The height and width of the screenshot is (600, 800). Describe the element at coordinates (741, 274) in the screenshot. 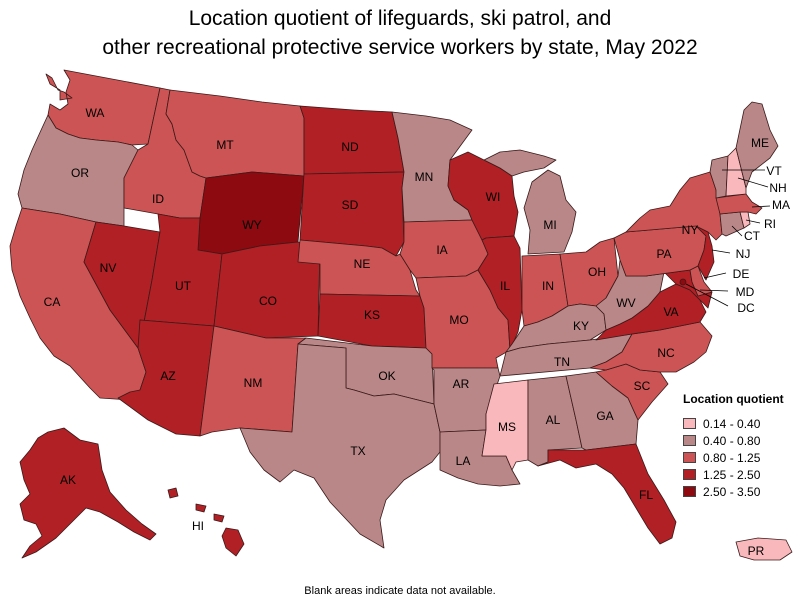

I see `svg-text: DE` at that location.